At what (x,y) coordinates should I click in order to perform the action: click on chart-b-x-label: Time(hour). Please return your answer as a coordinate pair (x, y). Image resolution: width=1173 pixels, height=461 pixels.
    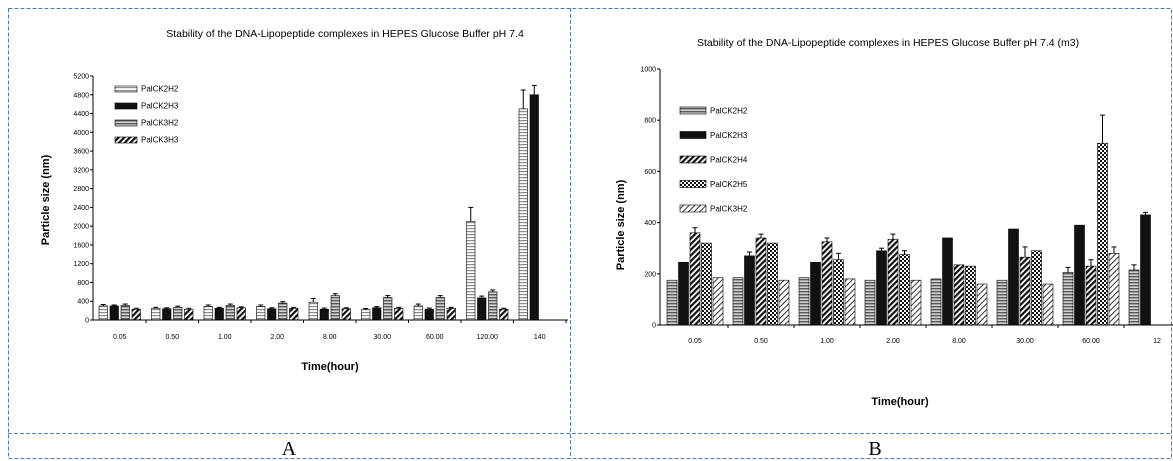
    Looking at the image, I should click on (900, 402).